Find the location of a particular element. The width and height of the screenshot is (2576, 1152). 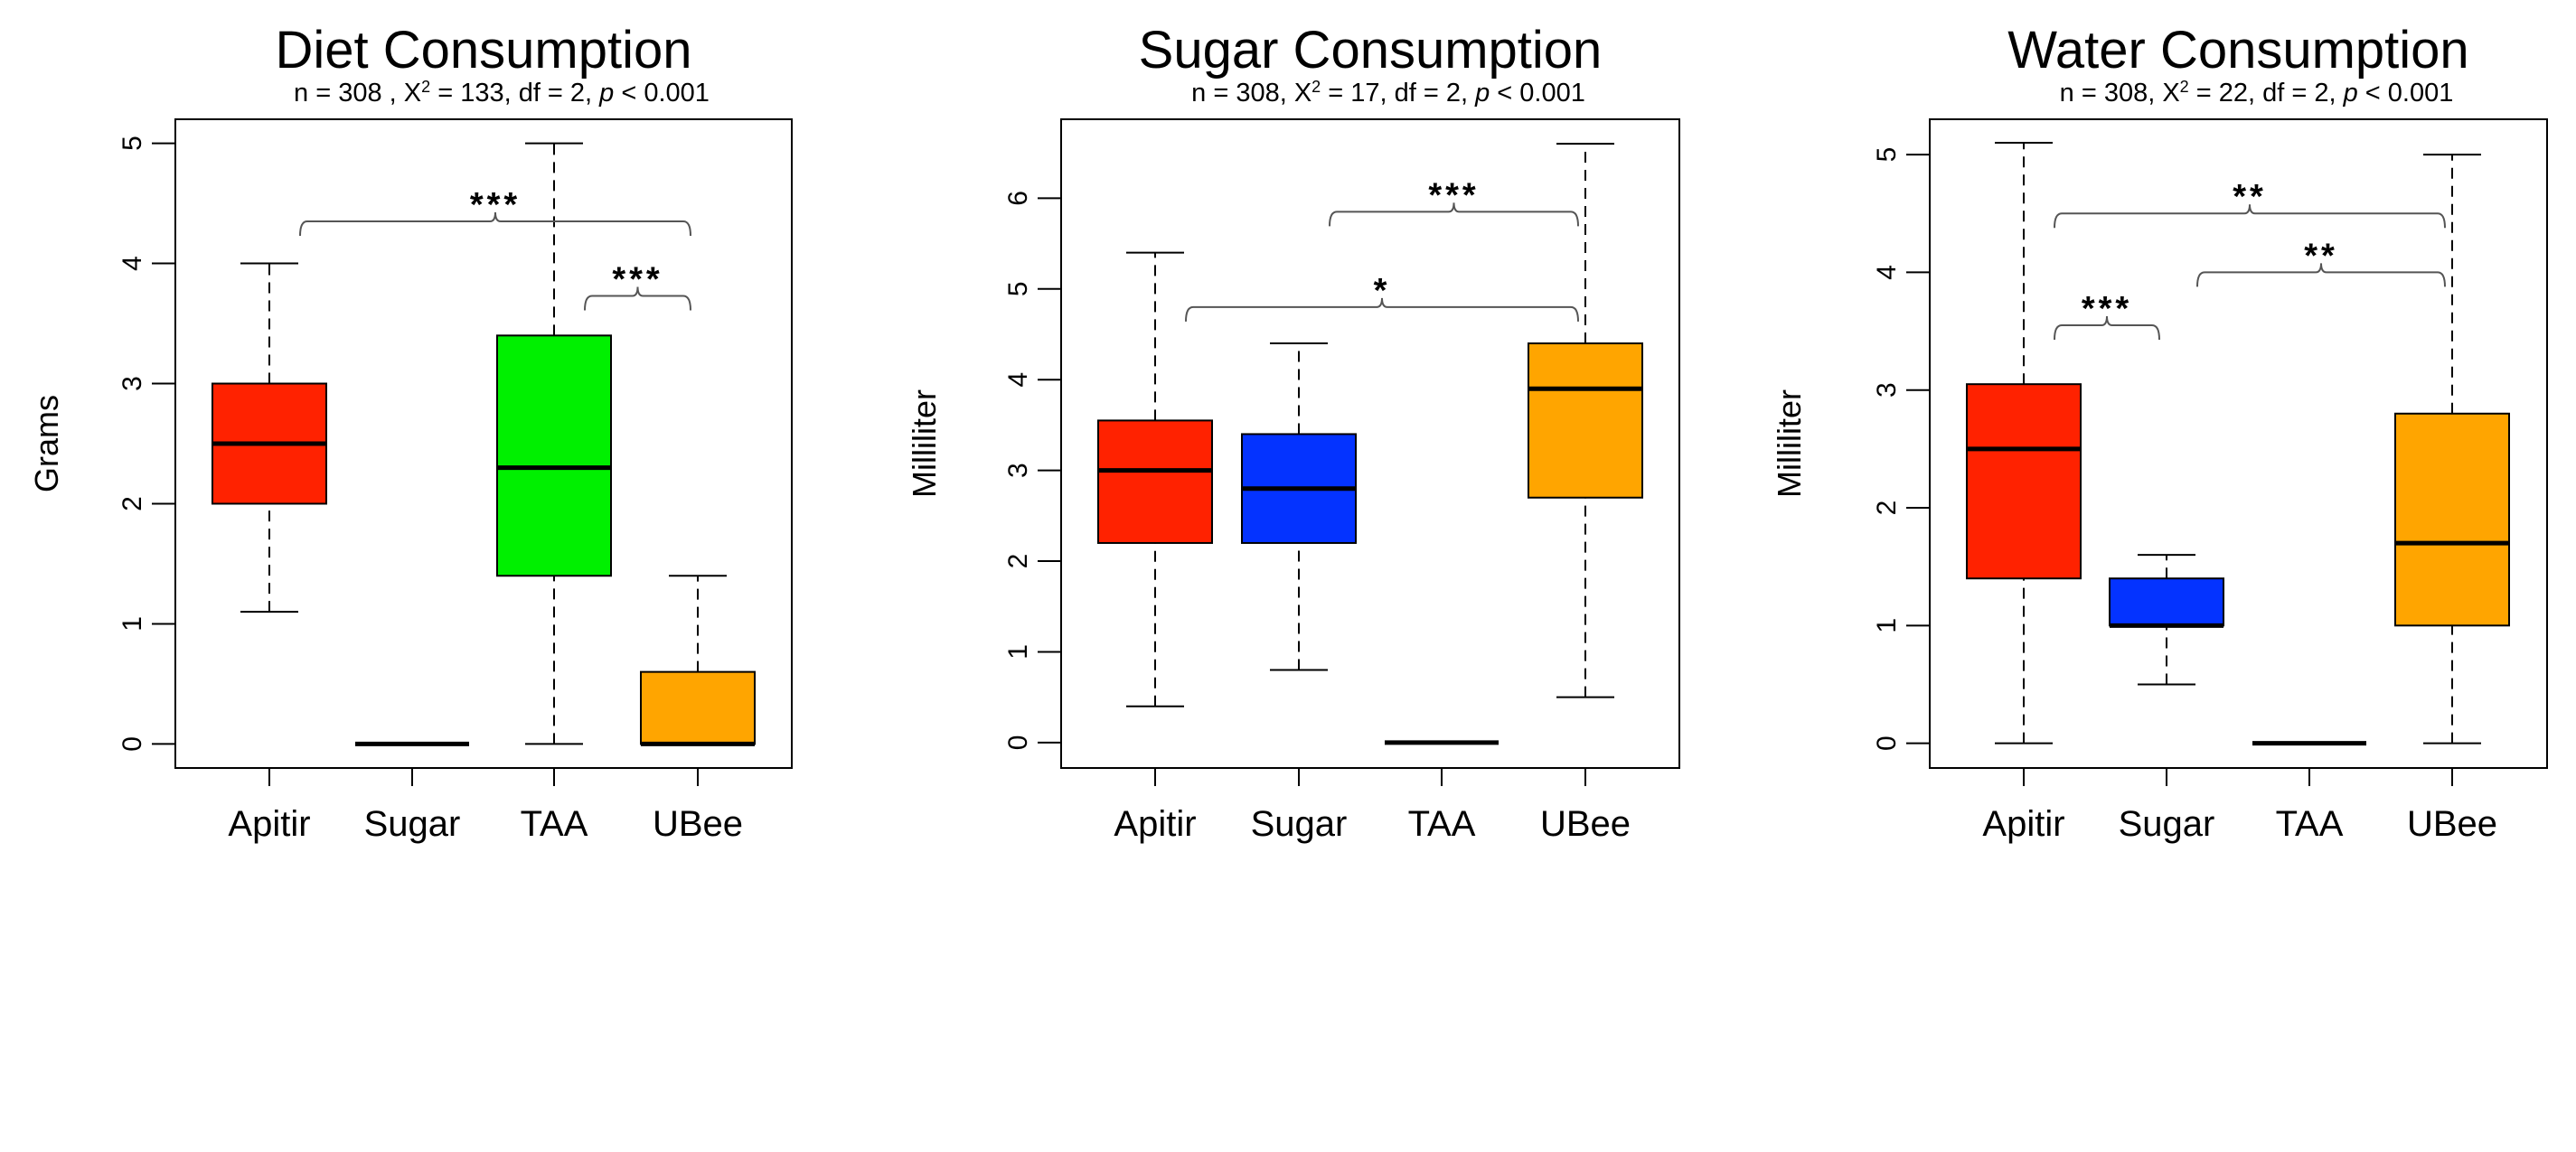

chart-title: Water Consumption is located at coordinates (2237, 50).